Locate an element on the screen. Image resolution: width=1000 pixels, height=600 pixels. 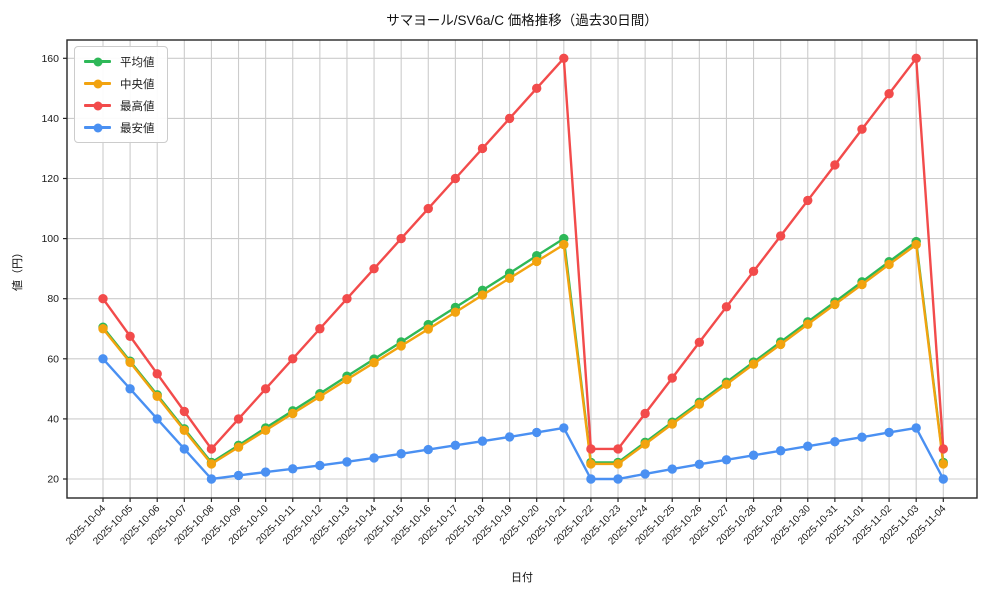
chart-title: サマヨール/SV6a/C 価格推移（過去30日間） is located at coordinates (522, 20).